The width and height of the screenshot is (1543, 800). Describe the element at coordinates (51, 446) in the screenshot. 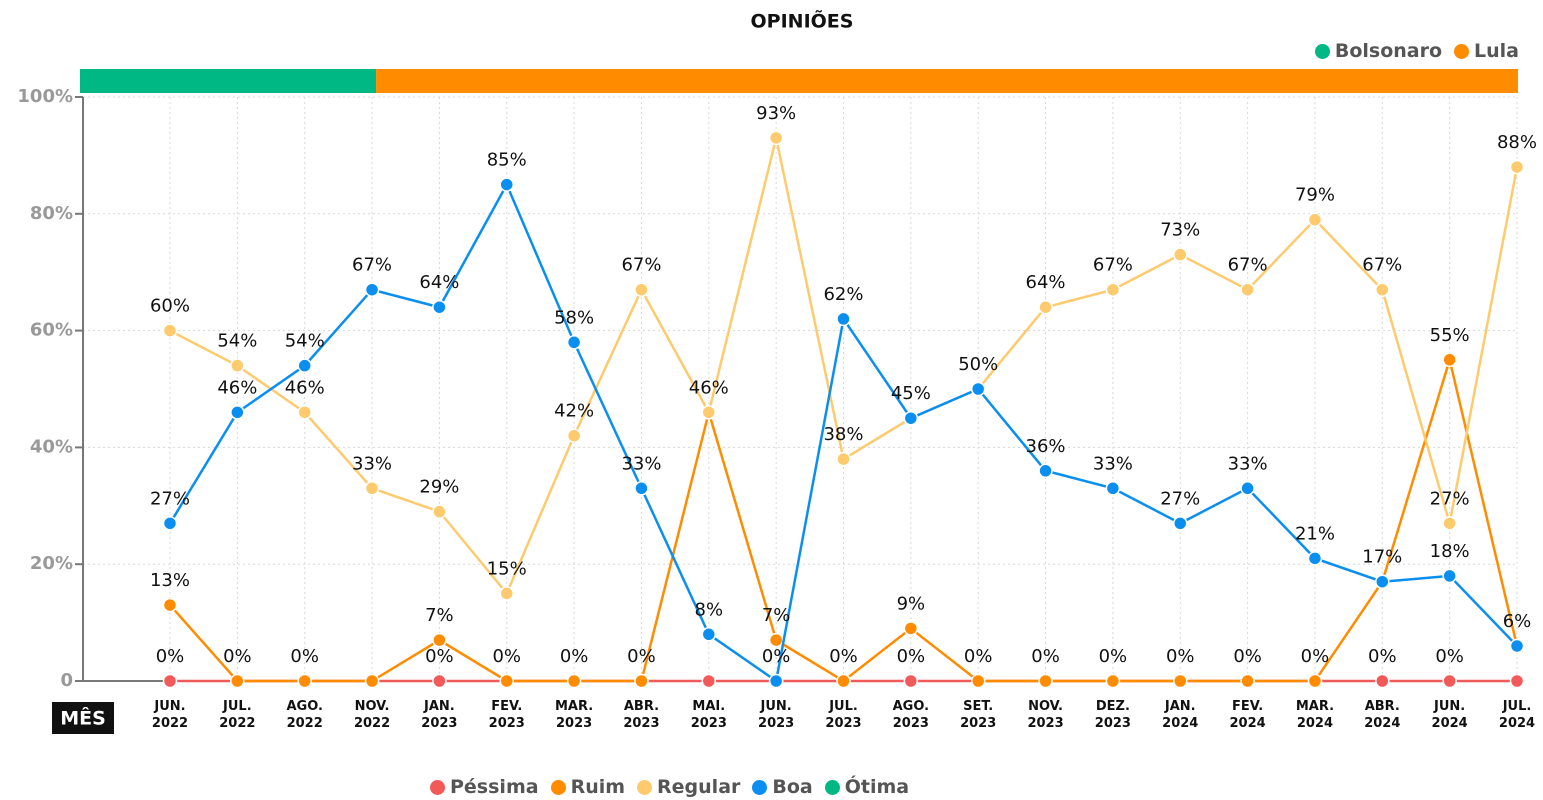

I see `y-tick-label: 40%` at that location.